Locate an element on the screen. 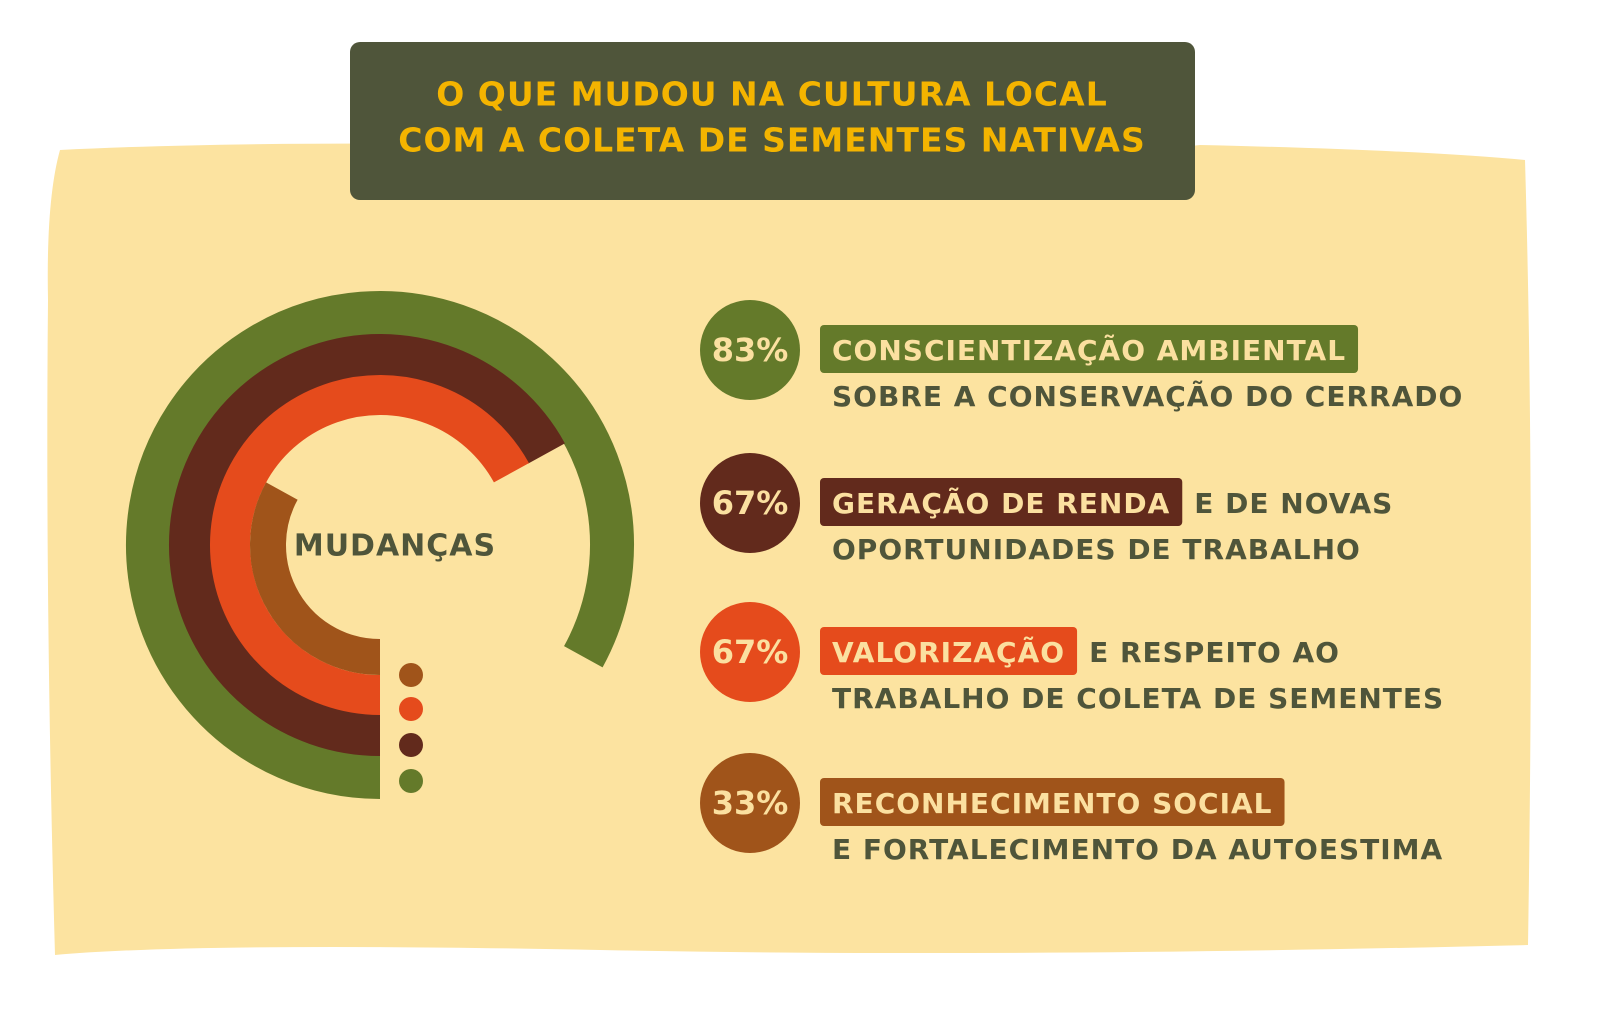 Image resolution: width=1600 pixels, height=1013 pixels. value-label: 83% is located at coordinates (750, 350).